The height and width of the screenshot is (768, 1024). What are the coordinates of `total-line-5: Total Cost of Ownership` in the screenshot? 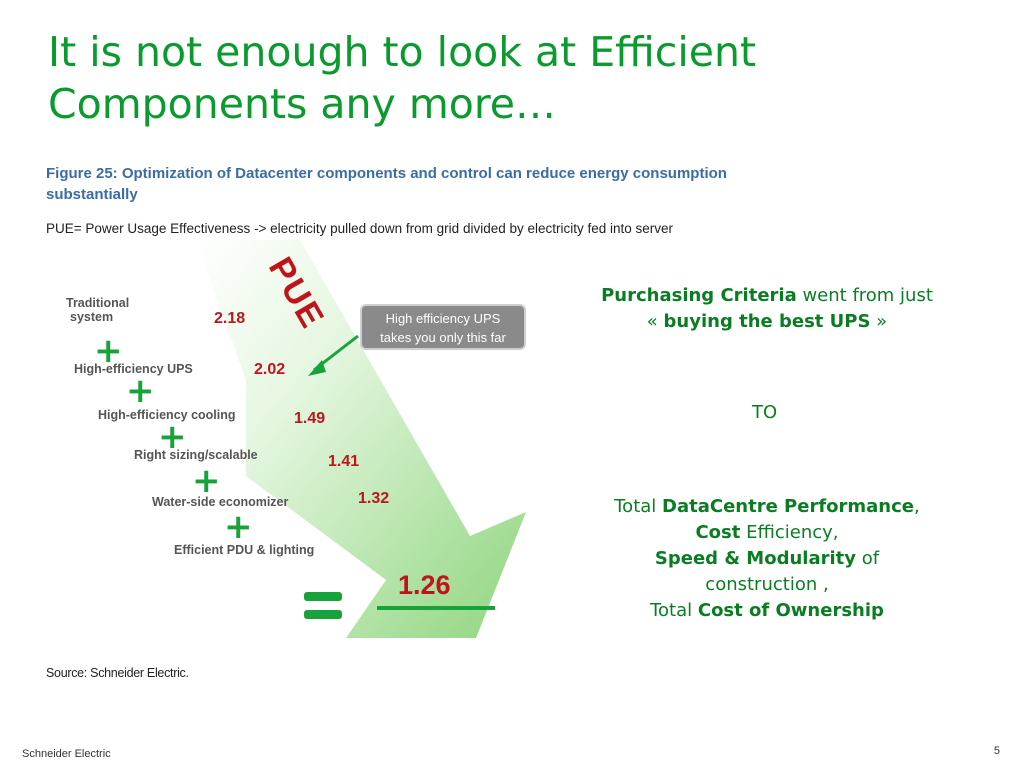 It's located at (767, 611).